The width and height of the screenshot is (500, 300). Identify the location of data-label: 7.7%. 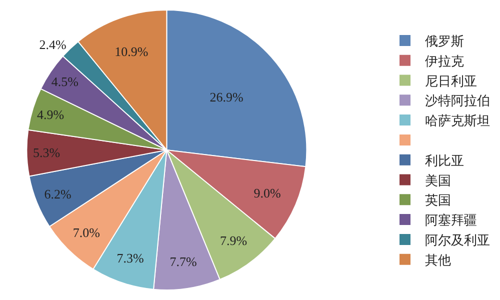
(183, 262).